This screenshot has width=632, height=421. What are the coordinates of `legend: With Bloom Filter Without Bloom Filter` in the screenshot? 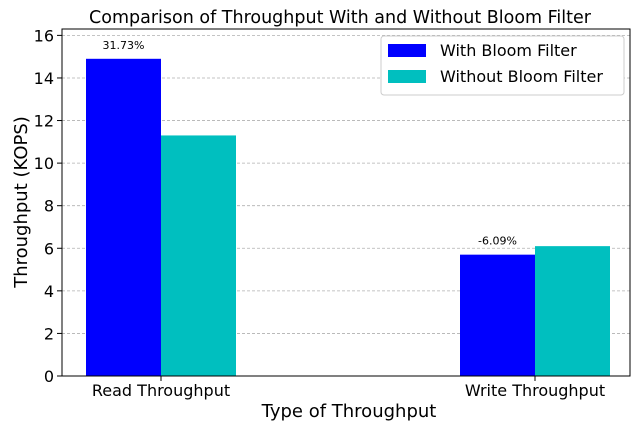 It's located at (502, 65).